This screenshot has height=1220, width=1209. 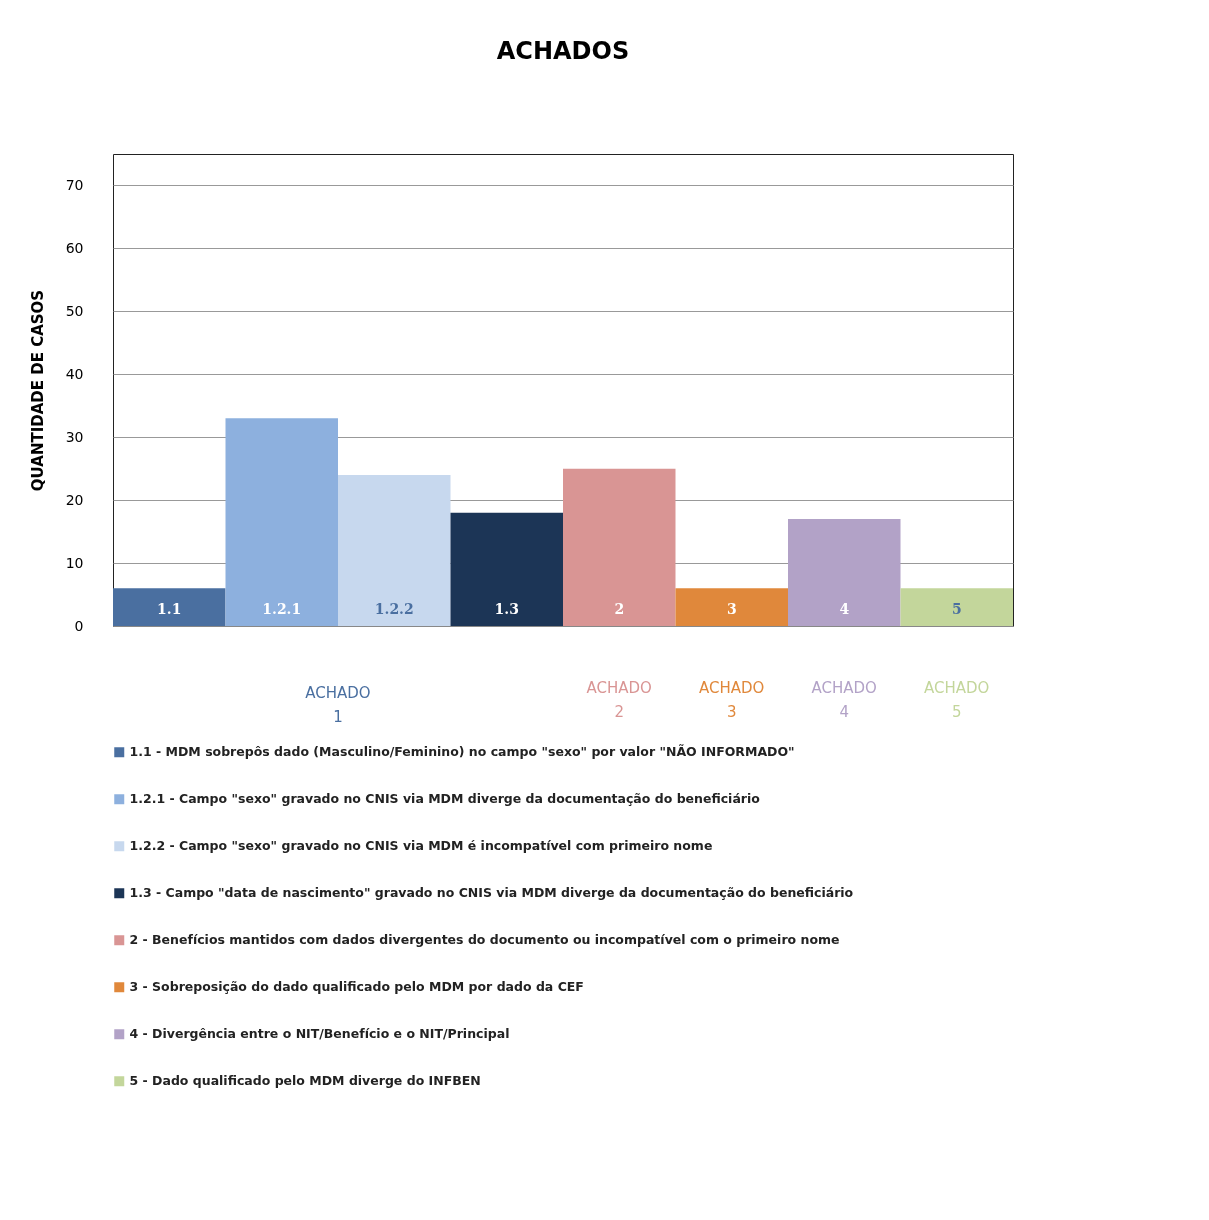 I want to click on y-tick-label: 0, so click(x=79, y=625).